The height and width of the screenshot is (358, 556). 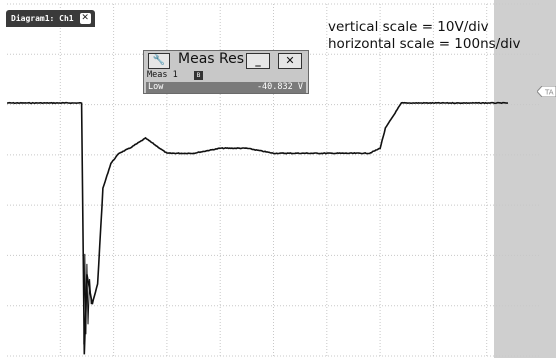 I want to click on meas-row-value: -40.832 V, so click(x=279, y=87).